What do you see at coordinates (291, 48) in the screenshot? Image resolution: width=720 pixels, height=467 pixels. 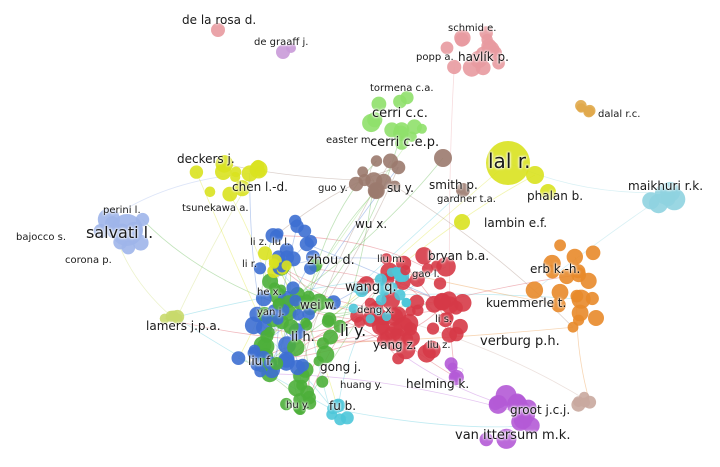 I see `violet-cluster-node` at bounding box center [291, 48].